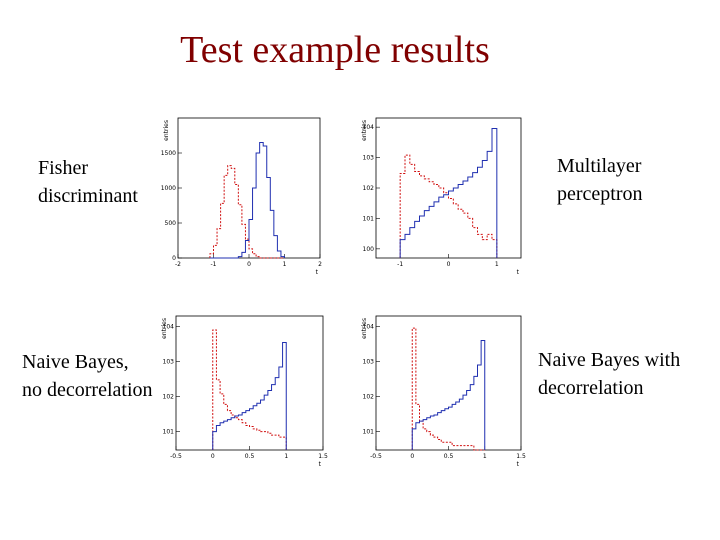 This screenshot has height=540, width=720. I want to click on y-tick-label: 500, so click(171, 223).